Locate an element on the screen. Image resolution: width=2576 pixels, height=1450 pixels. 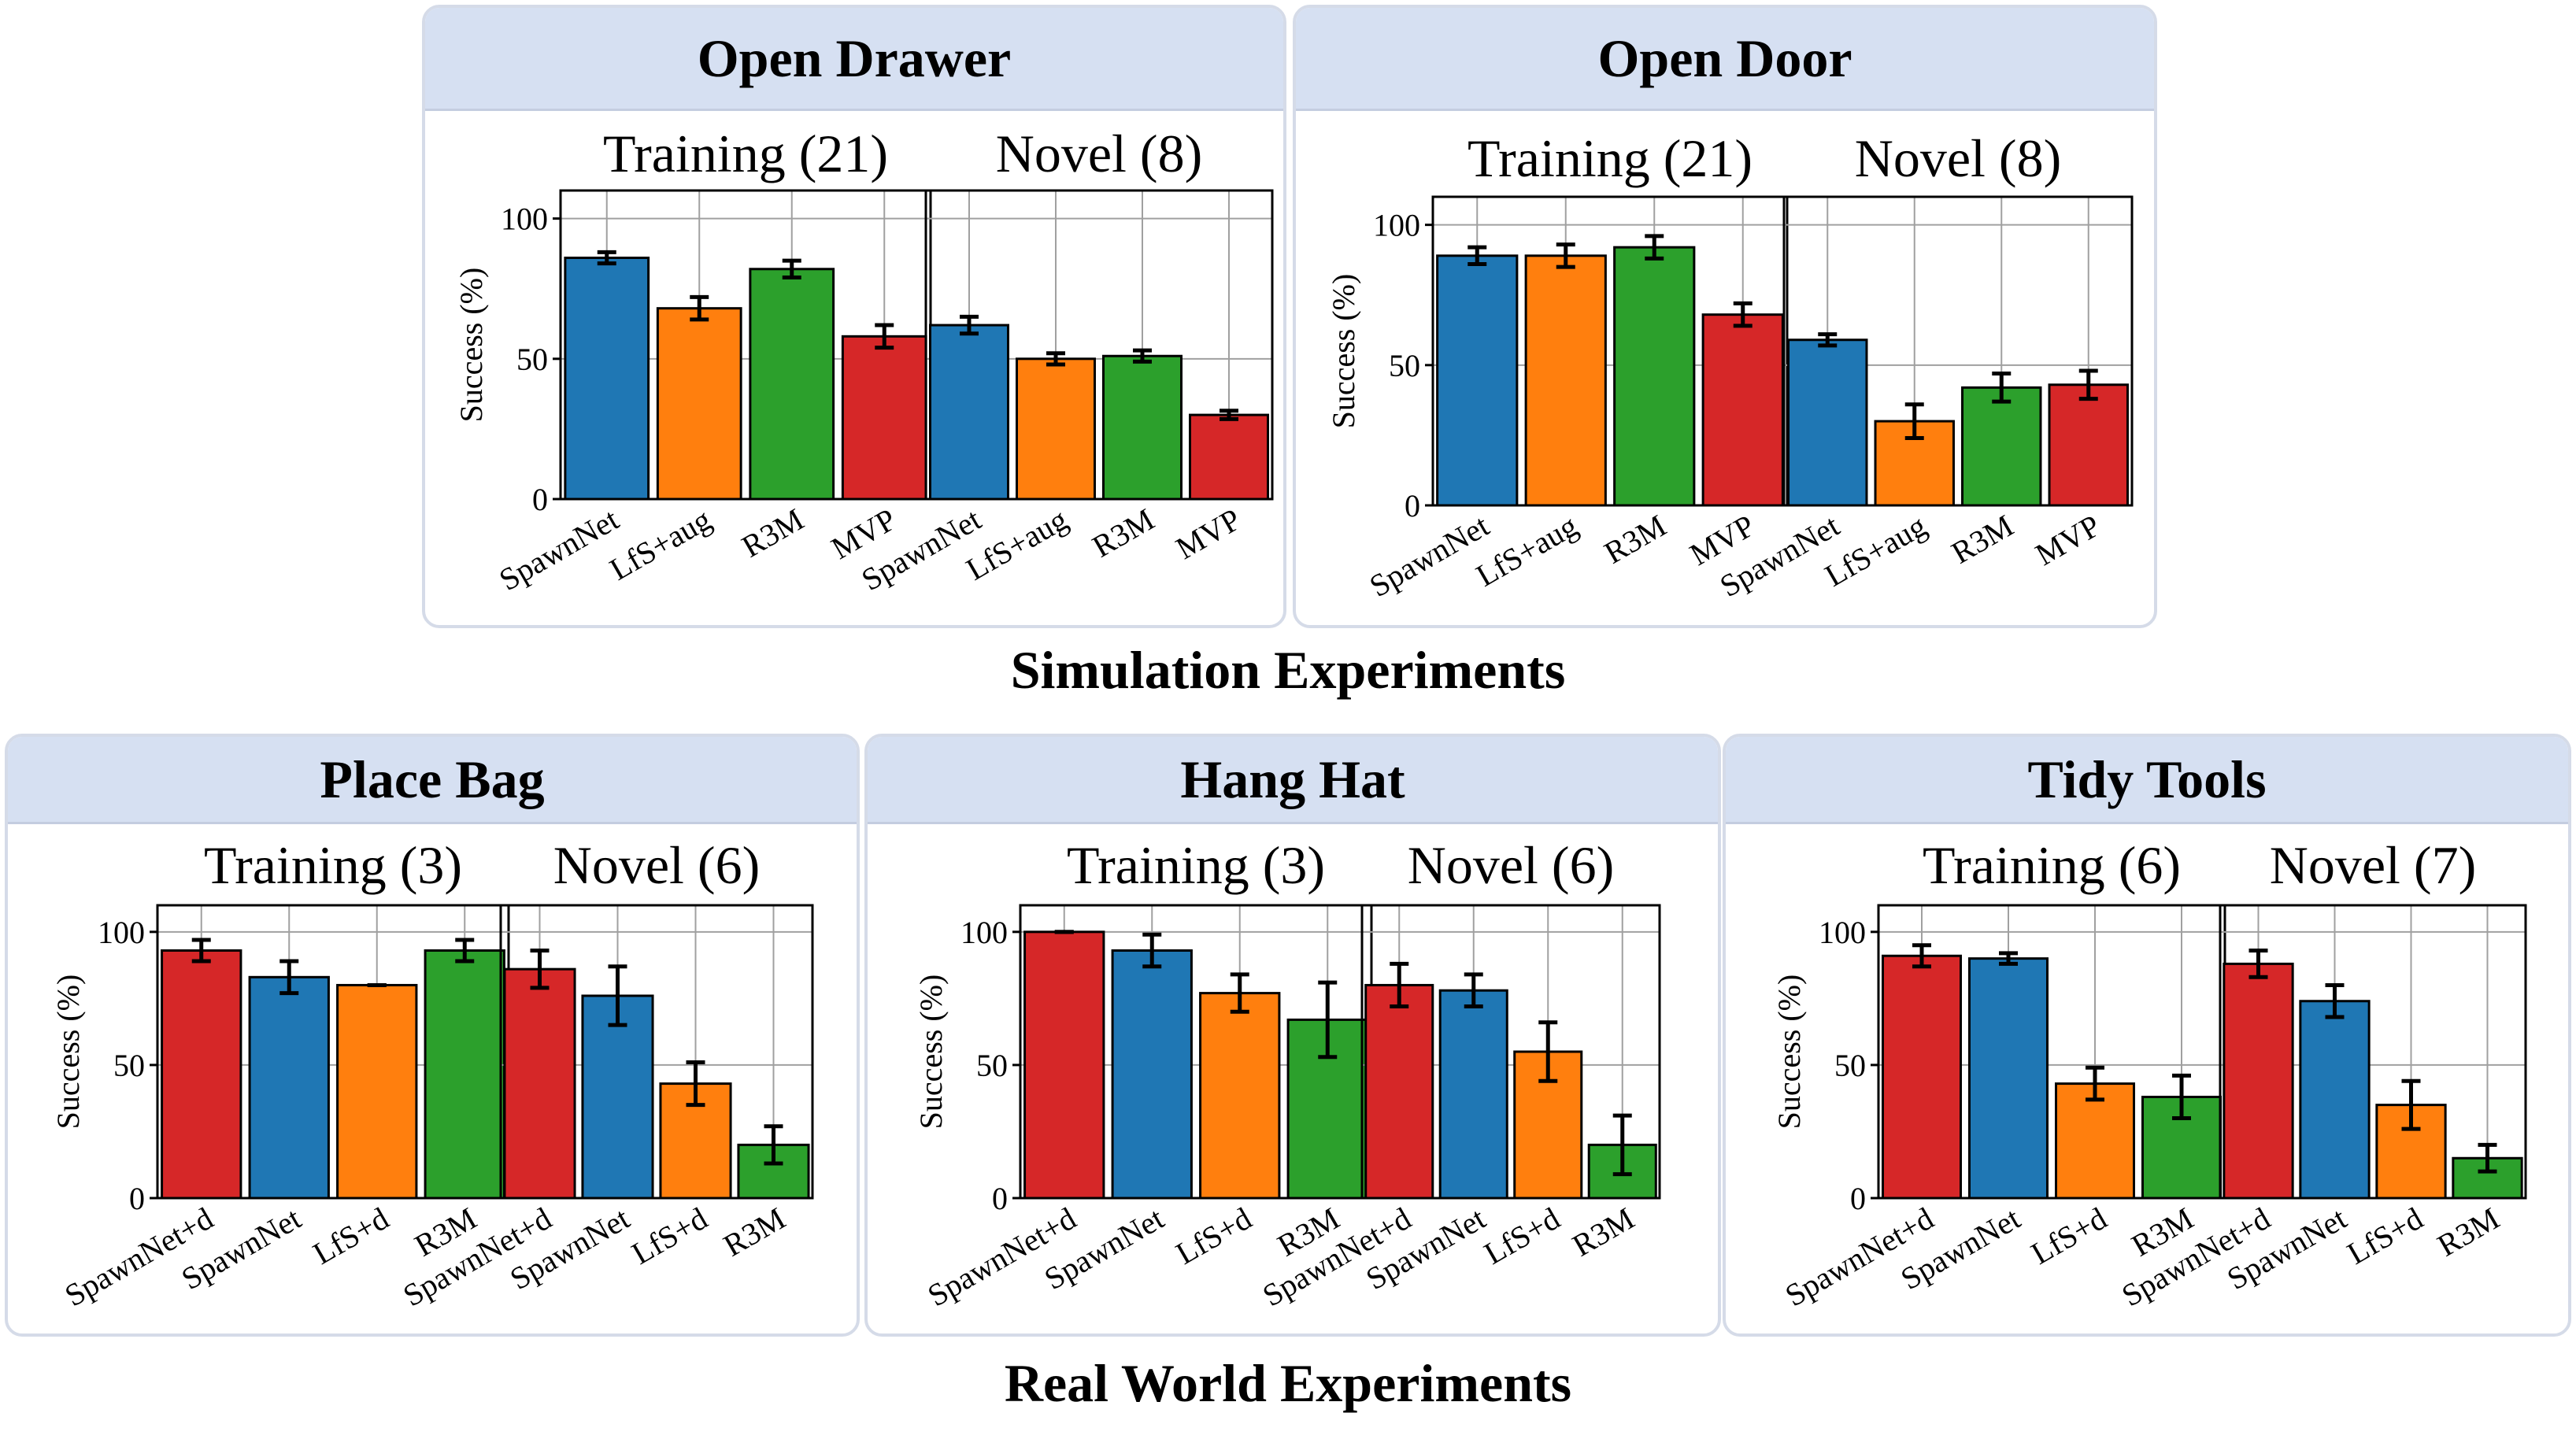
panel-title-tidy-tools: Tidy Tools is located at coordinates (2147, 780).